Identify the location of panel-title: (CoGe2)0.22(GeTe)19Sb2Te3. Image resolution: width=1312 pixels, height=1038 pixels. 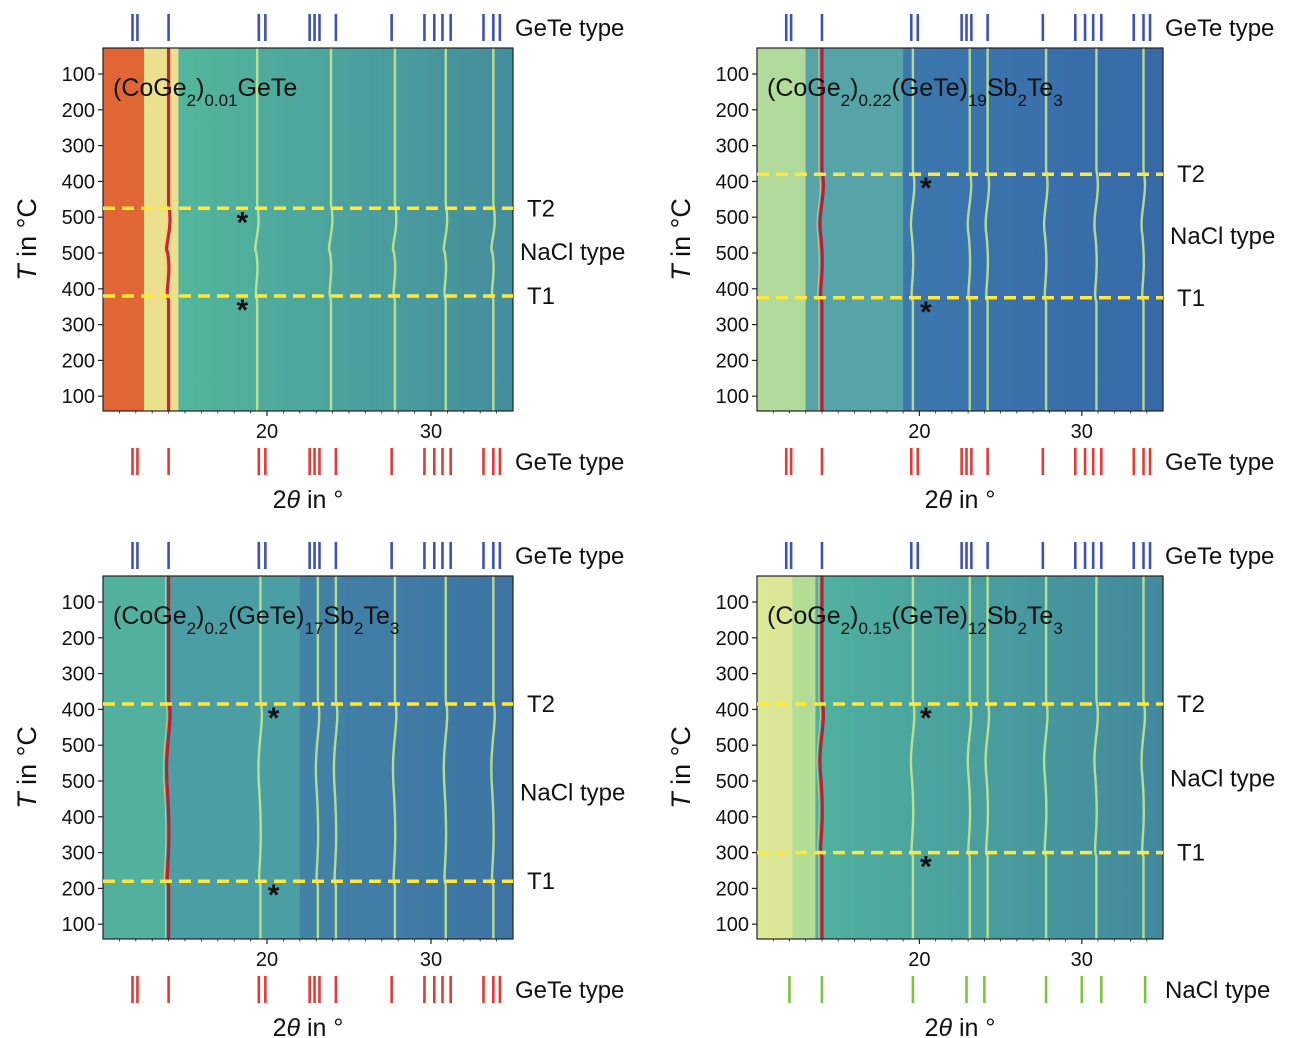
(915, 92).